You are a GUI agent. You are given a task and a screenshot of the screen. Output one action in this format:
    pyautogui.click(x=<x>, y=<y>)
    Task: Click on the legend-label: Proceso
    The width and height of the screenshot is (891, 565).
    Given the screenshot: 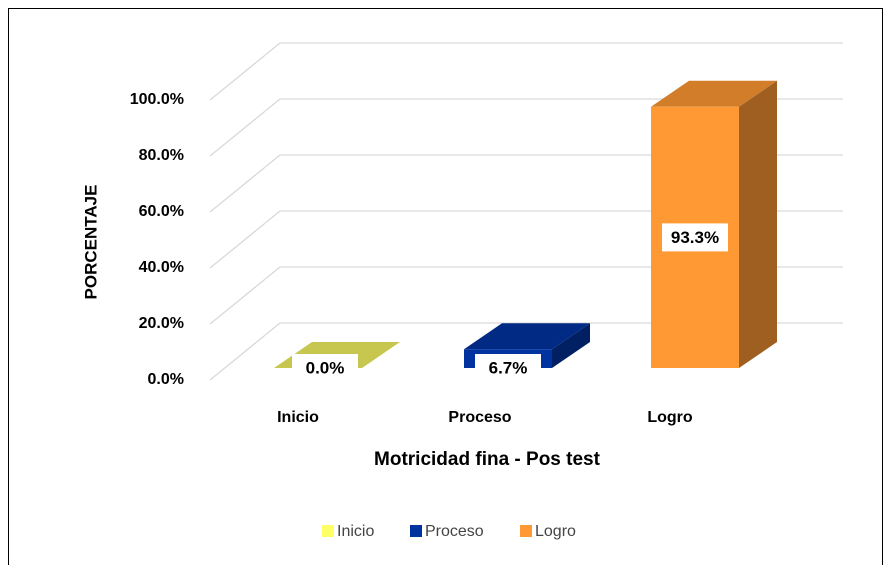 What is the action you would take?
    pyautogui.click(x=454, y=531)
    